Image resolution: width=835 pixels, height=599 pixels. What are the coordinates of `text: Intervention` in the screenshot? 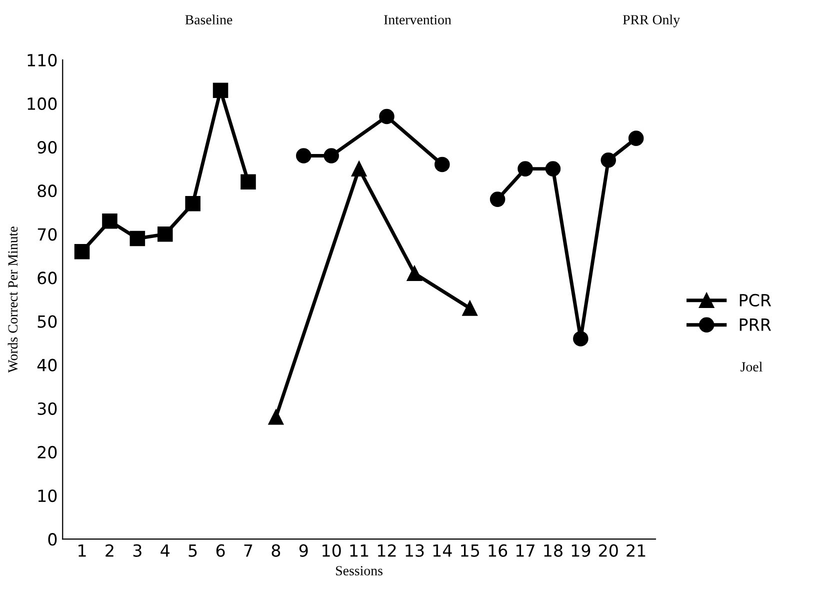 It's located at (418, 19).